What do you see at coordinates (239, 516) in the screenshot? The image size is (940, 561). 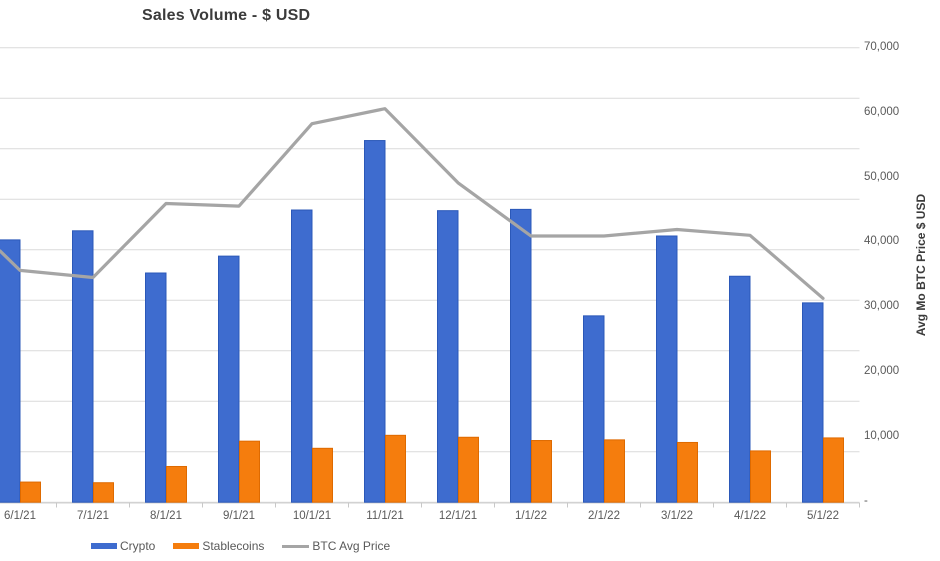 I see `x-axis-label: 9/1/21` at bounding box center [239, 516].